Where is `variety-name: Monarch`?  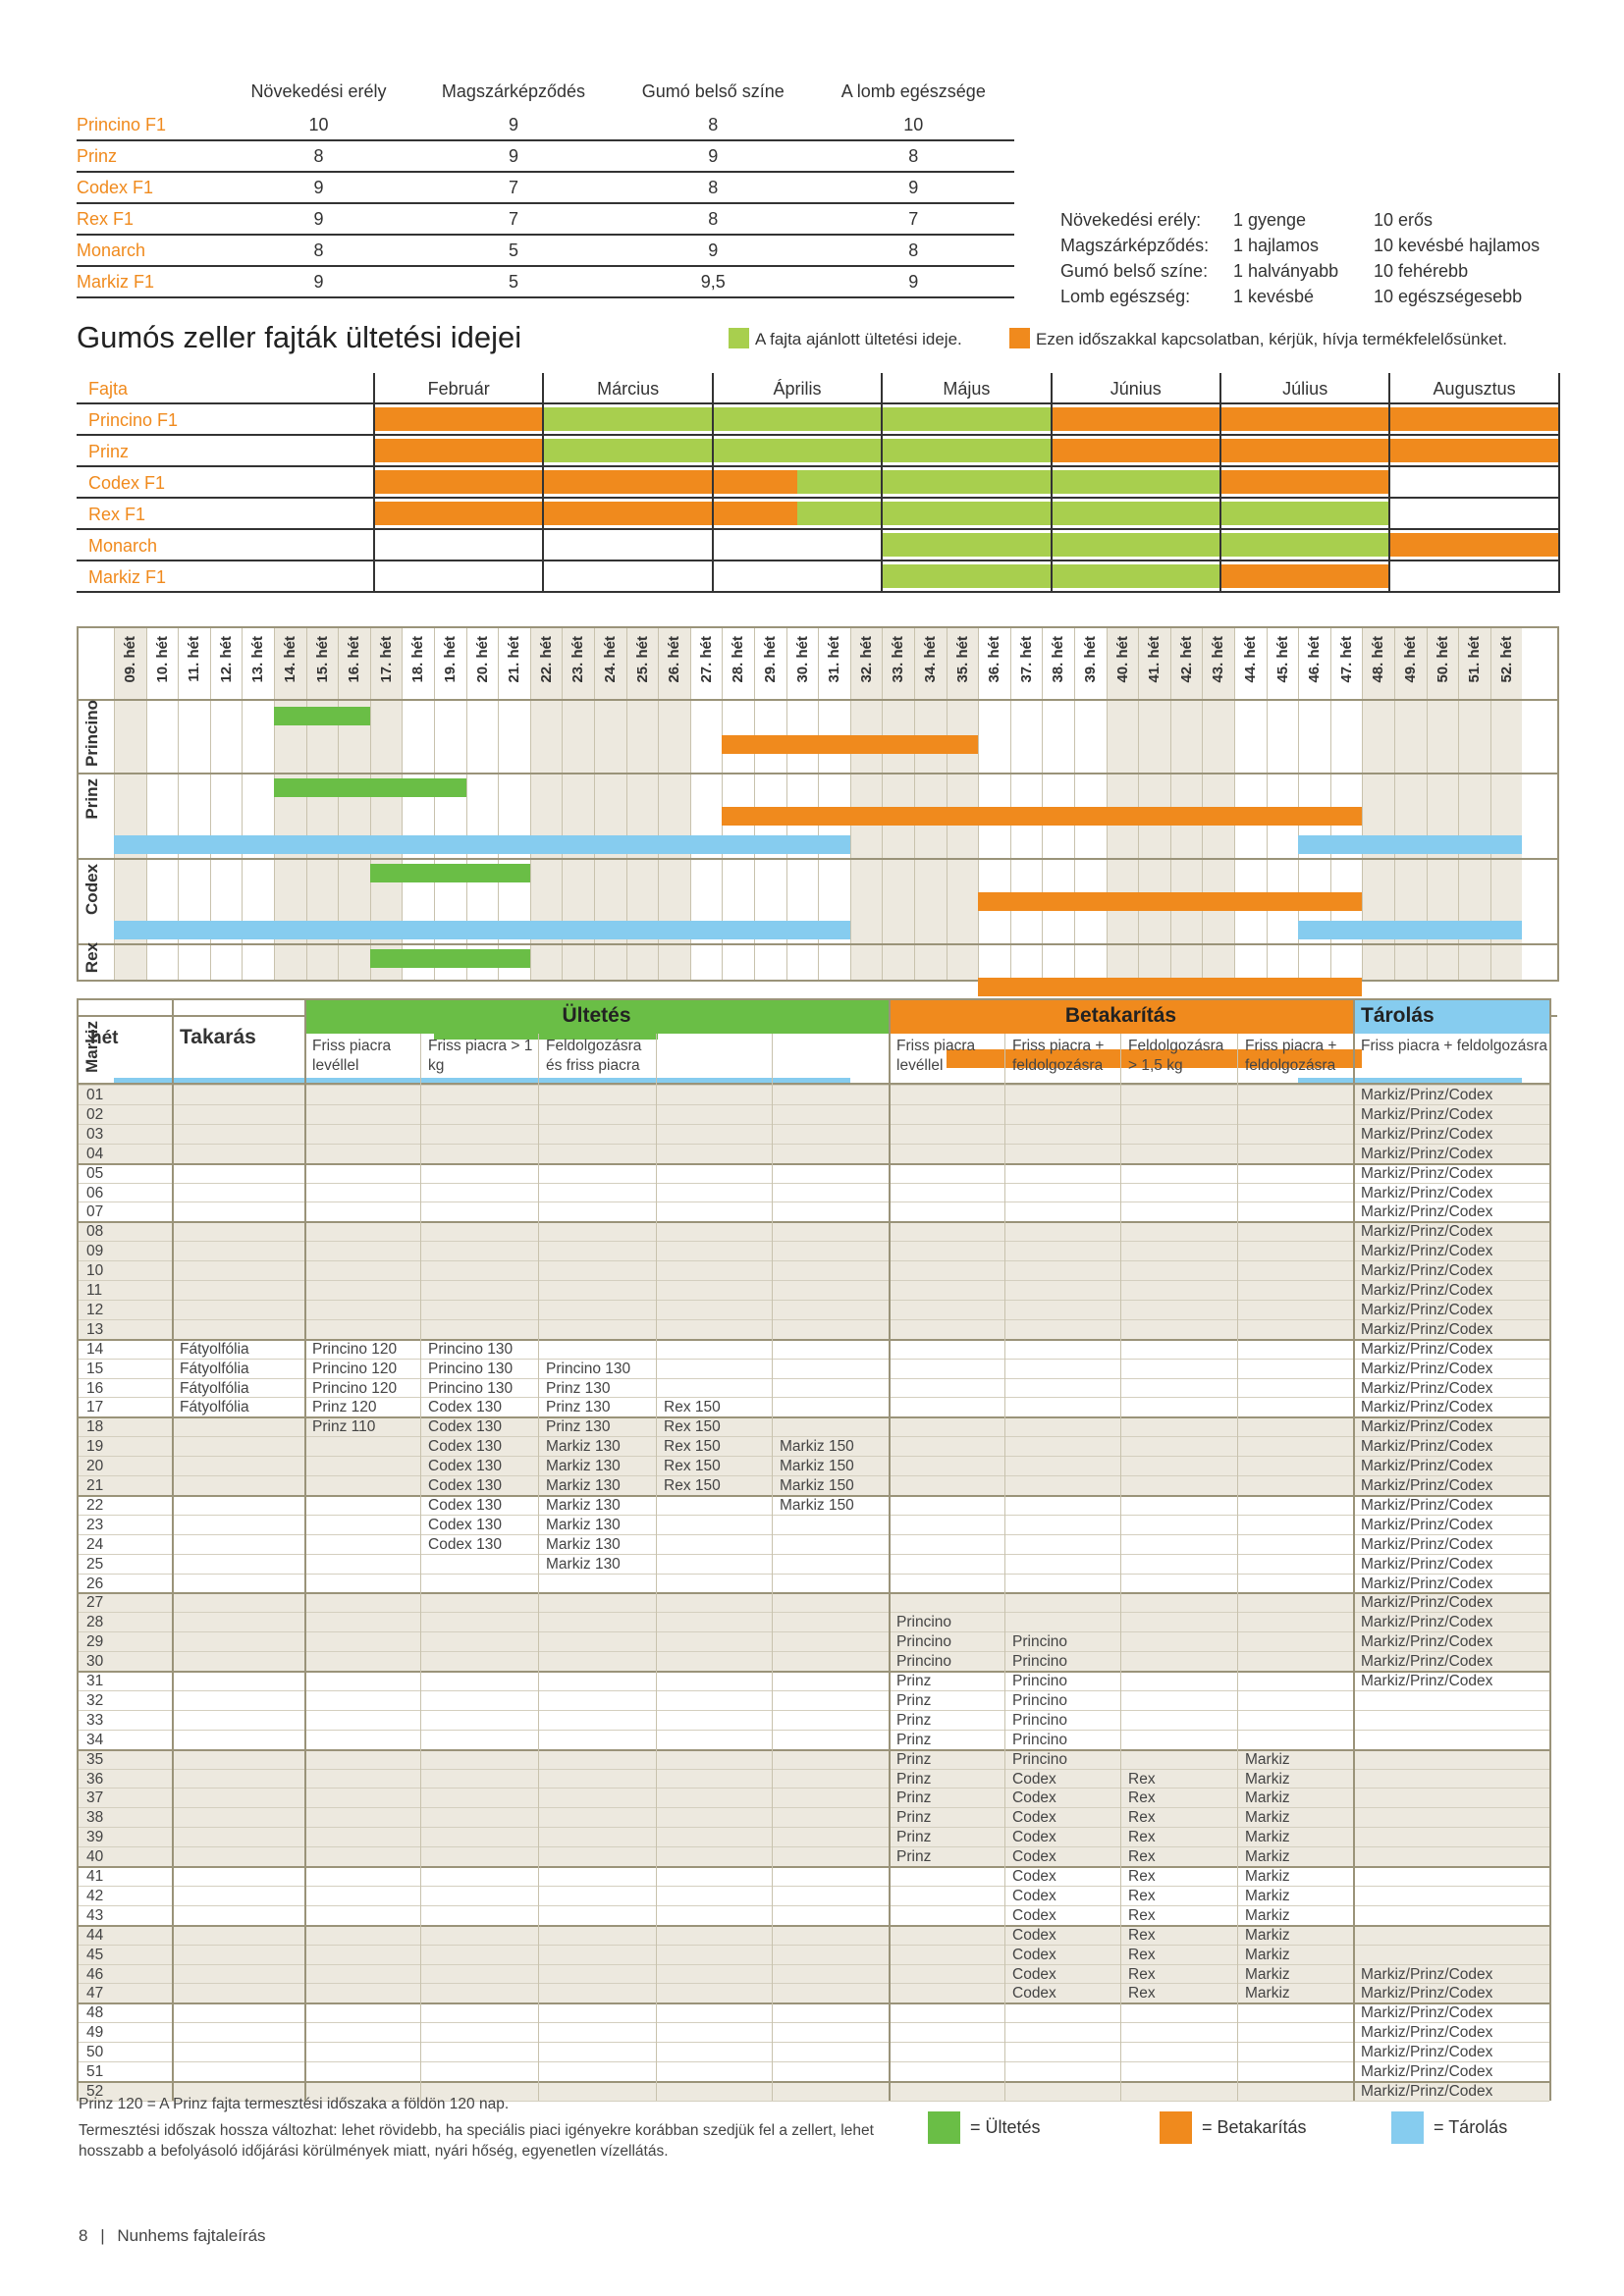 variety-name: Monarch is located at coordinates (150, 251).